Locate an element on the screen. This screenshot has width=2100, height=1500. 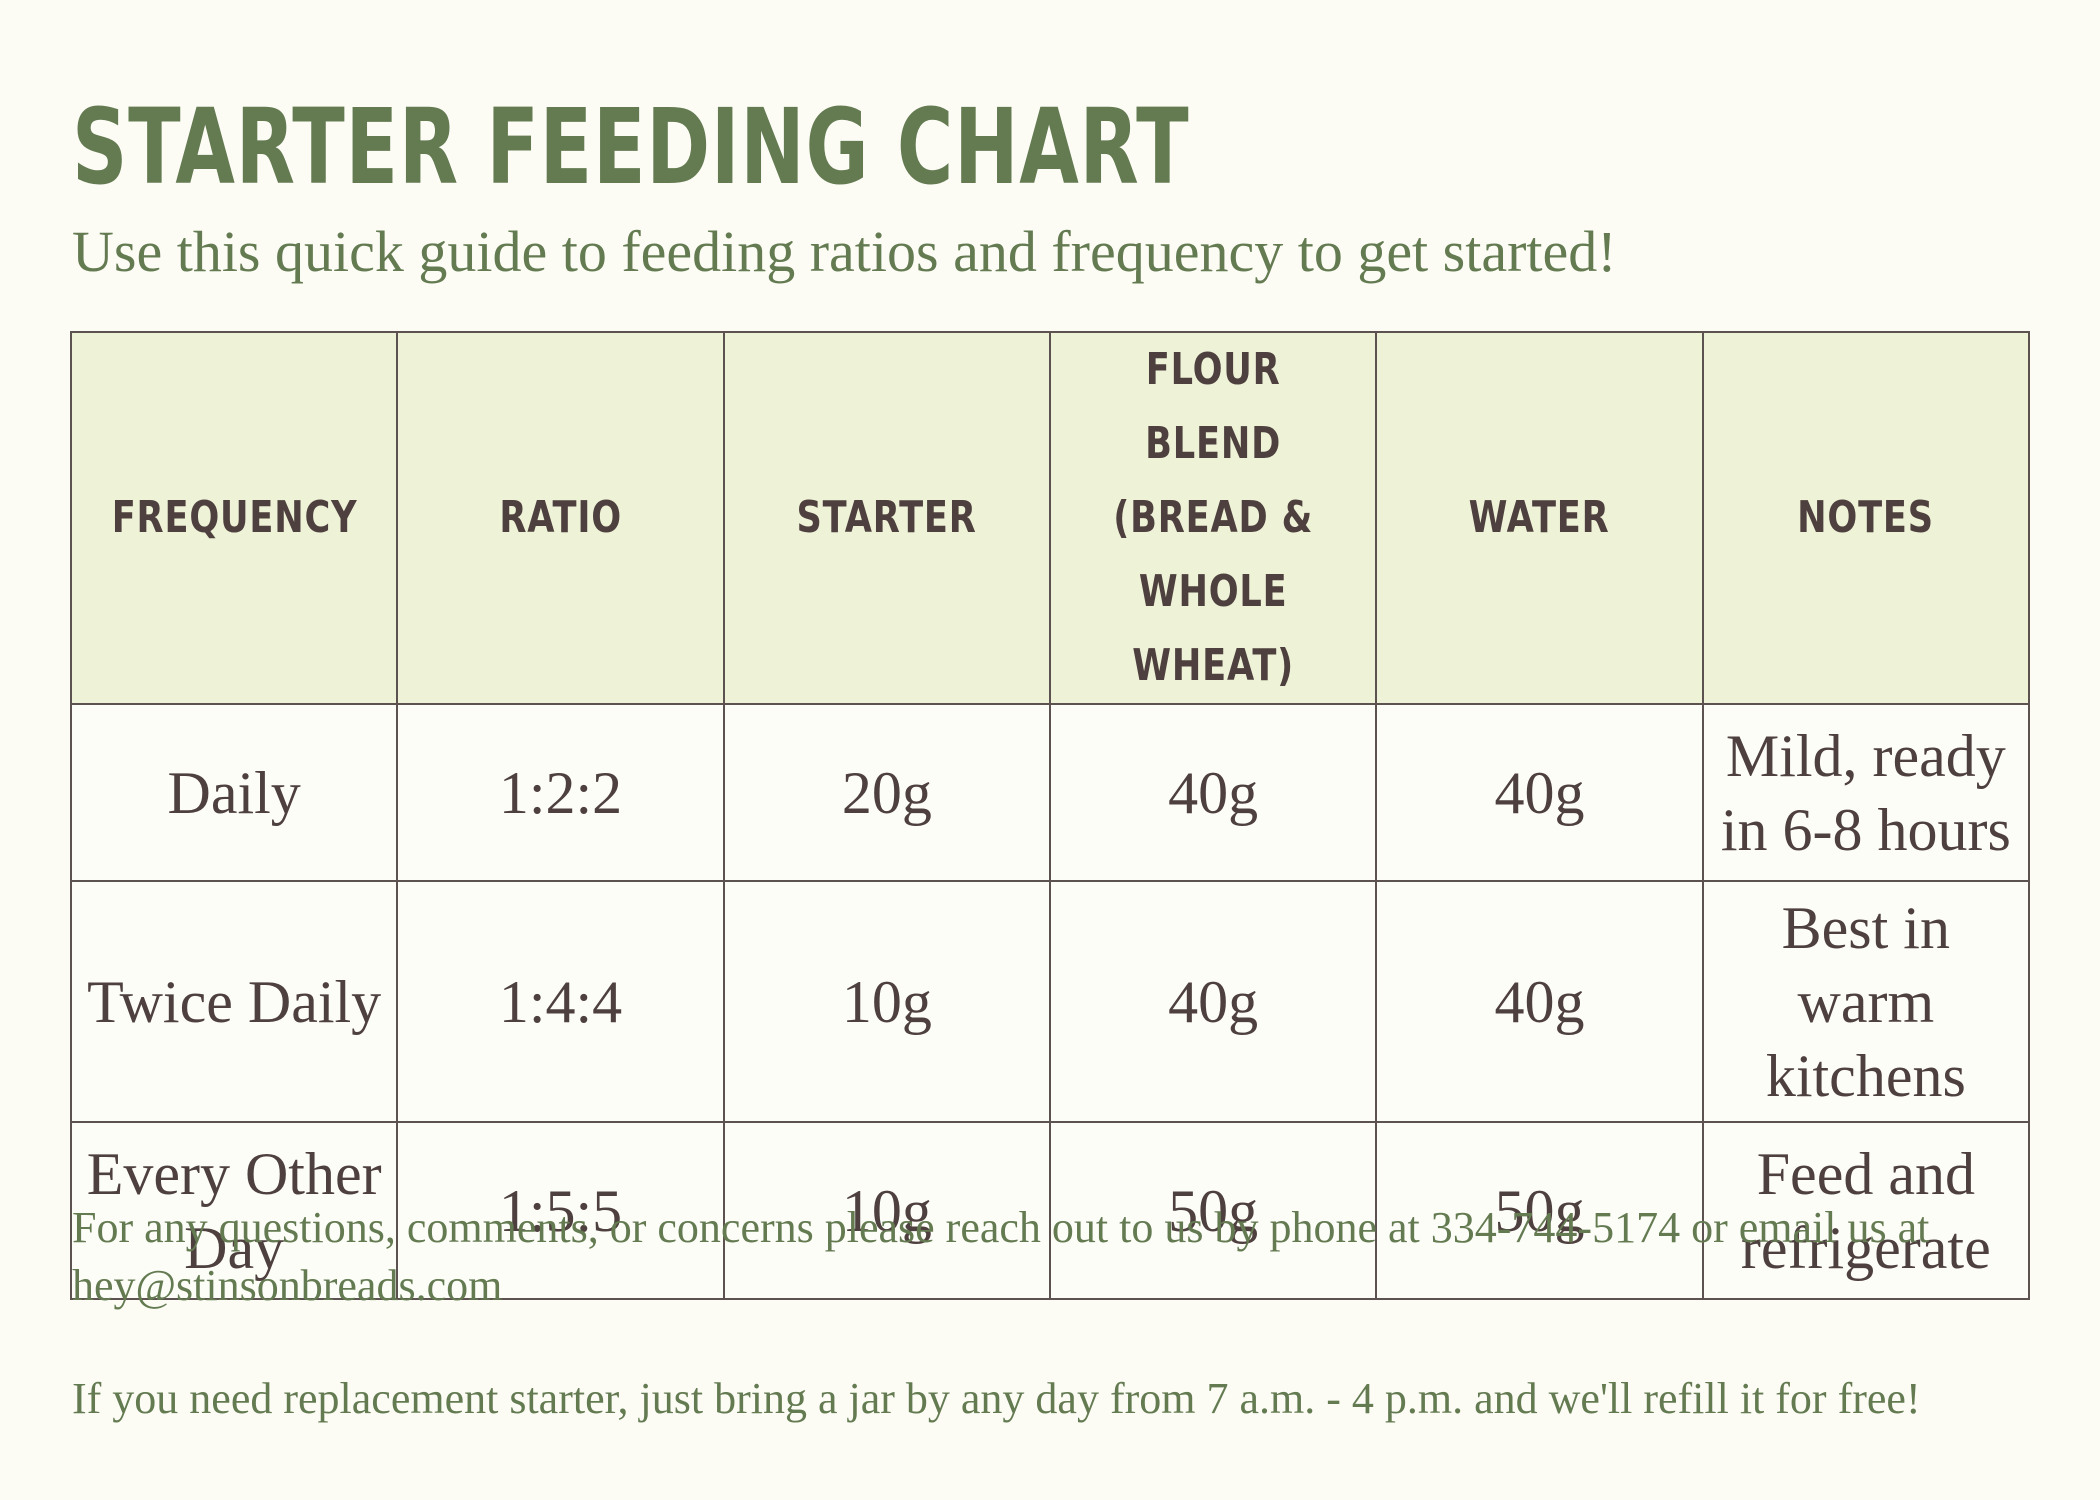
notes-line1: Mild, ready is located at coordinates (1865, 755).